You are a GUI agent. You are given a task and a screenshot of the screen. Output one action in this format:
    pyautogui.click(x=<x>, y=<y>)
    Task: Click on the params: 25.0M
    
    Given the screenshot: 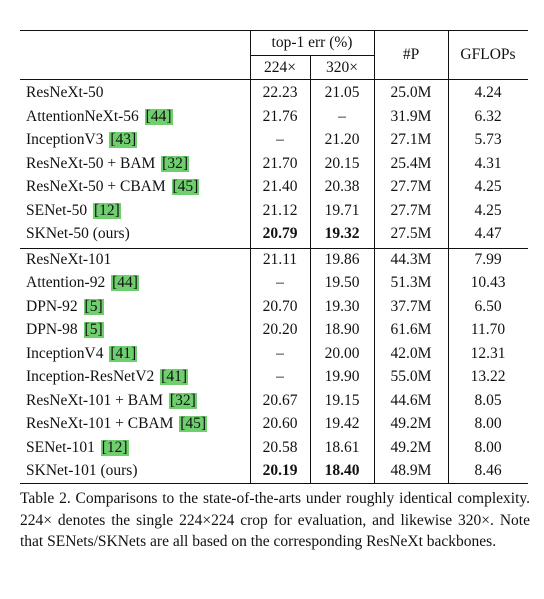 What is the action you would take?
    pyautogui.click(x=411, y=92)
    